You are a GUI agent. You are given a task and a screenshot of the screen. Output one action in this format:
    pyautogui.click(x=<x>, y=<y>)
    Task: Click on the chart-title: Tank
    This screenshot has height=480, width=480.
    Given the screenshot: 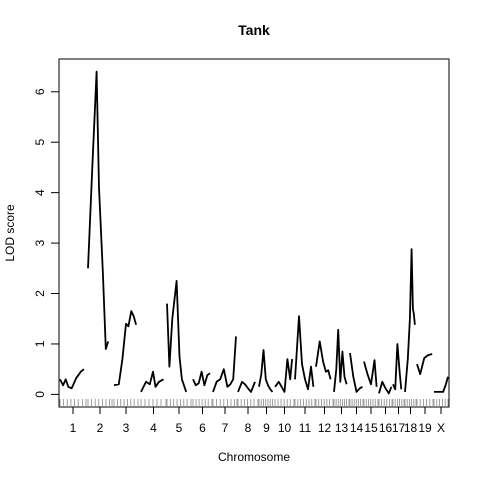 What is the action you would take?
    pyautogui.click(x=254, y=30)
    